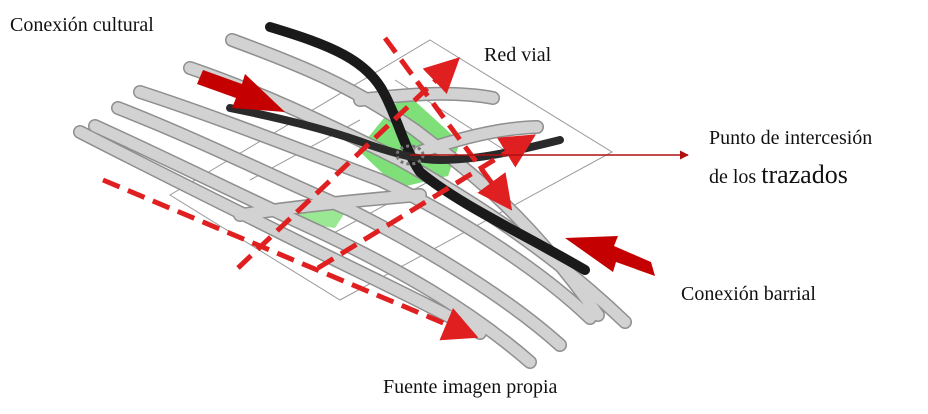 Image resolution: width=928 pixels, height=414 pixels. What do you see at coordinates (470, 387) in the screenshot?
I see `caption-fuente: Fuente imagen propia` at bounding box center [470, 387].